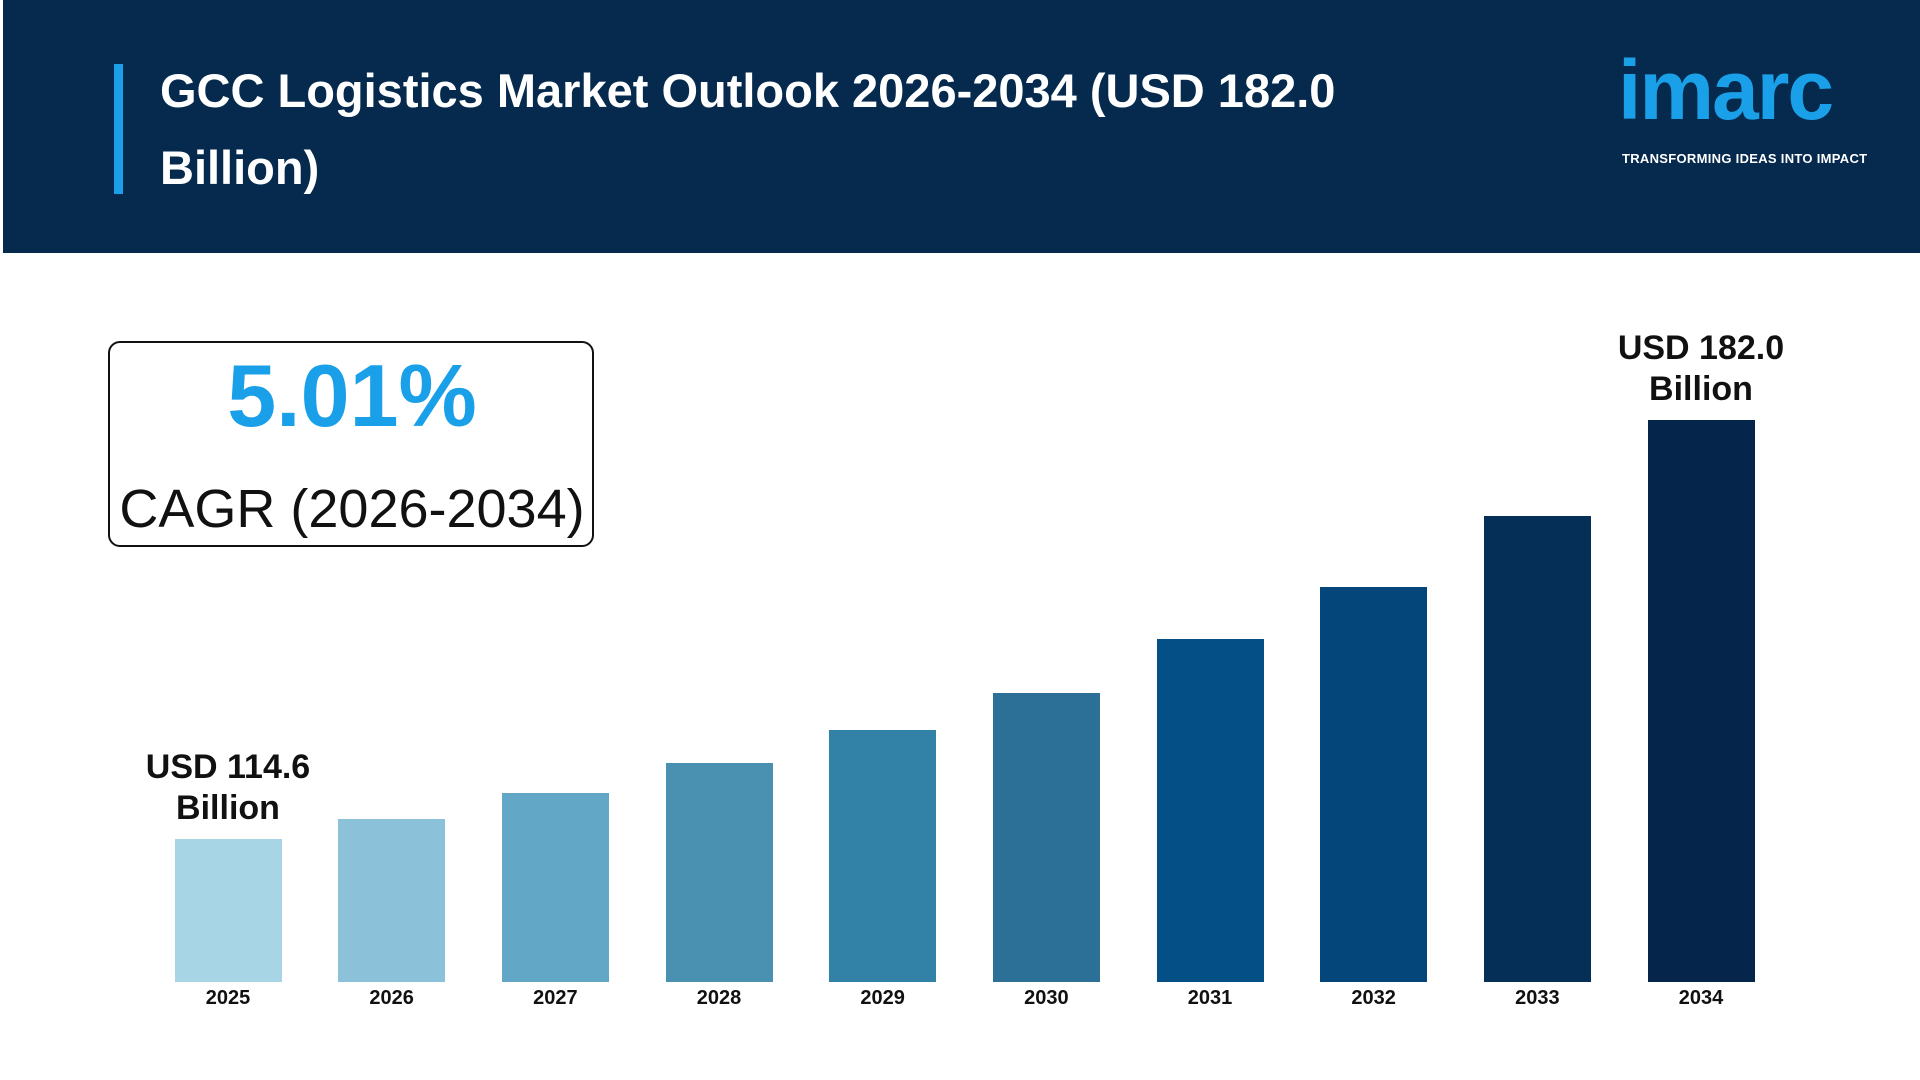  I want to click on x-tick-label: 2028, so click(719, 998).